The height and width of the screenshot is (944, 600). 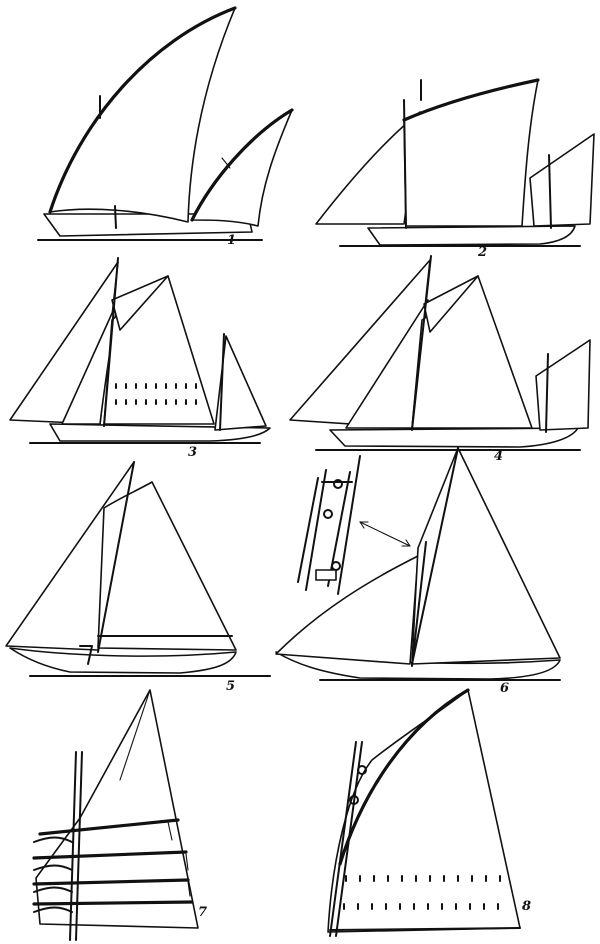 I want to click on figure-6-detail-spar-d, so click(x=349, y=525).